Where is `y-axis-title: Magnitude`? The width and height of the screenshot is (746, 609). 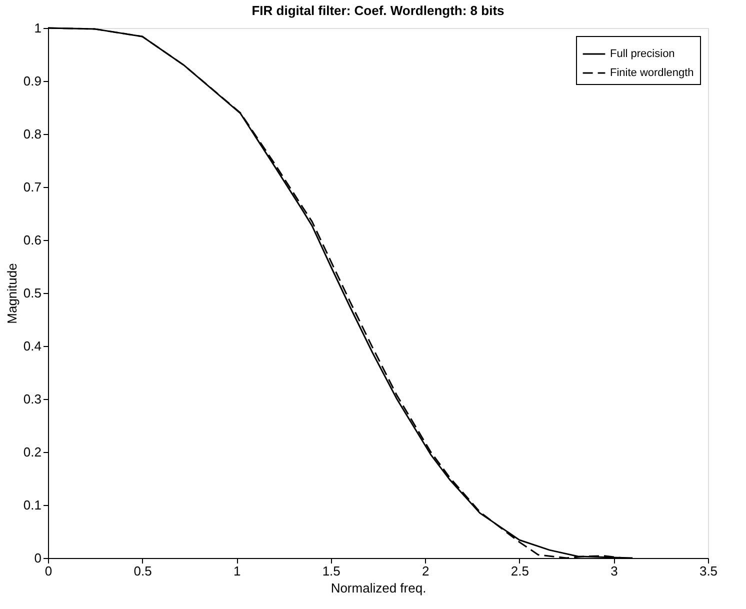
y-axis-title: Magnitude is located at coordinates (12, 293).